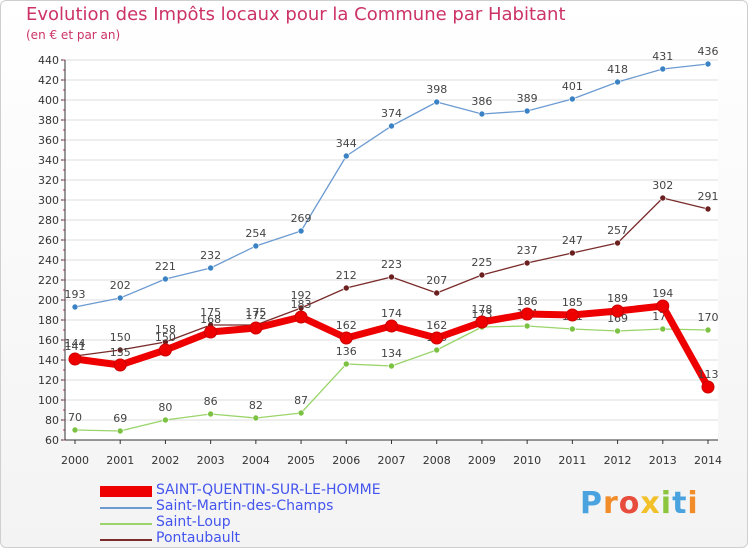 The width and height of the screenshot is (750, 550). I want to click on chart-subtitle: (en € et par an), so click(73, 35).